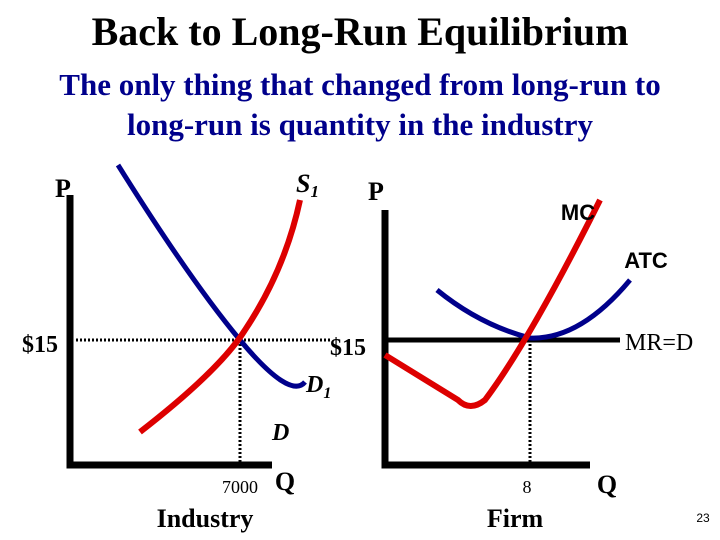 This screenshot has height=540, width=720. Describe the element at coordinates (515, 518) in the screenshot. I see `caption: Firm` at that location.